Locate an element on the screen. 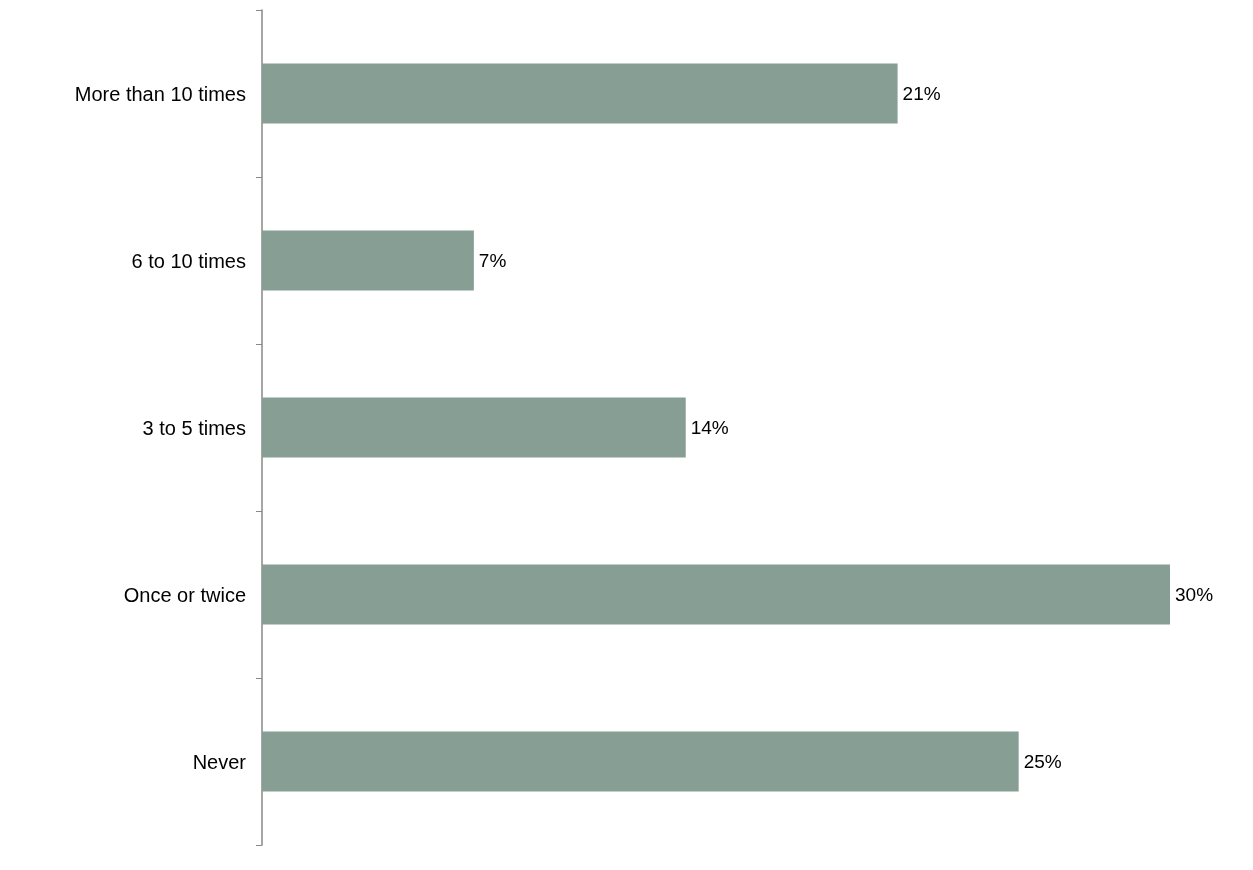 This screenshot has width=1253, height=870. y-tick-label: More than 10 times is located at coordinates (160, 93).